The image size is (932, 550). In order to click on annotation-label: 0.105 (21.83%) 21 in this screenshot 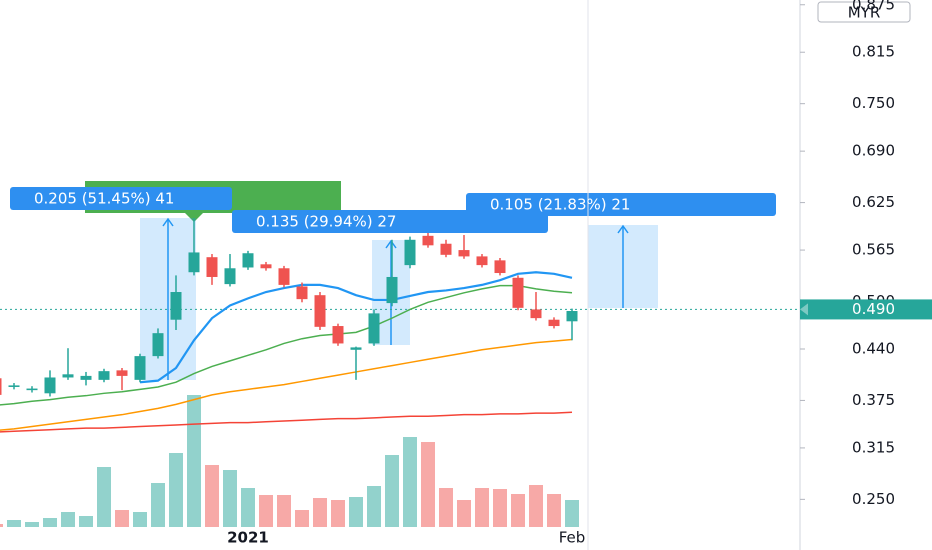, I will do `click(560, 205)`.